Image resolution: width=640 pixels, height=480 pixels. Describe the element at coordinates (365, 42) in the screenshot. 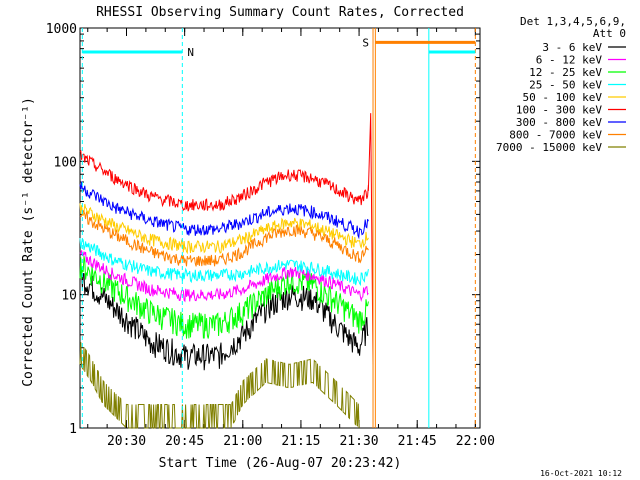

I see `annotation-s: S` at that location.